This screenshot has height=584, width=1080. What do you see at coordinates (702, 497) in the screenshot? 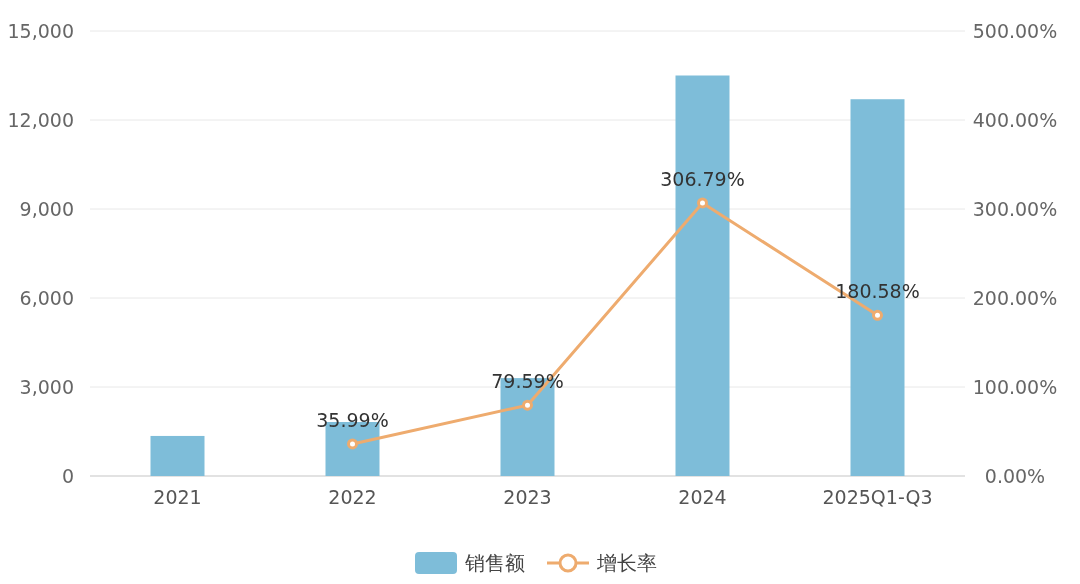
I see `x-tick-label: 2024` at bounding box center [702, 497].